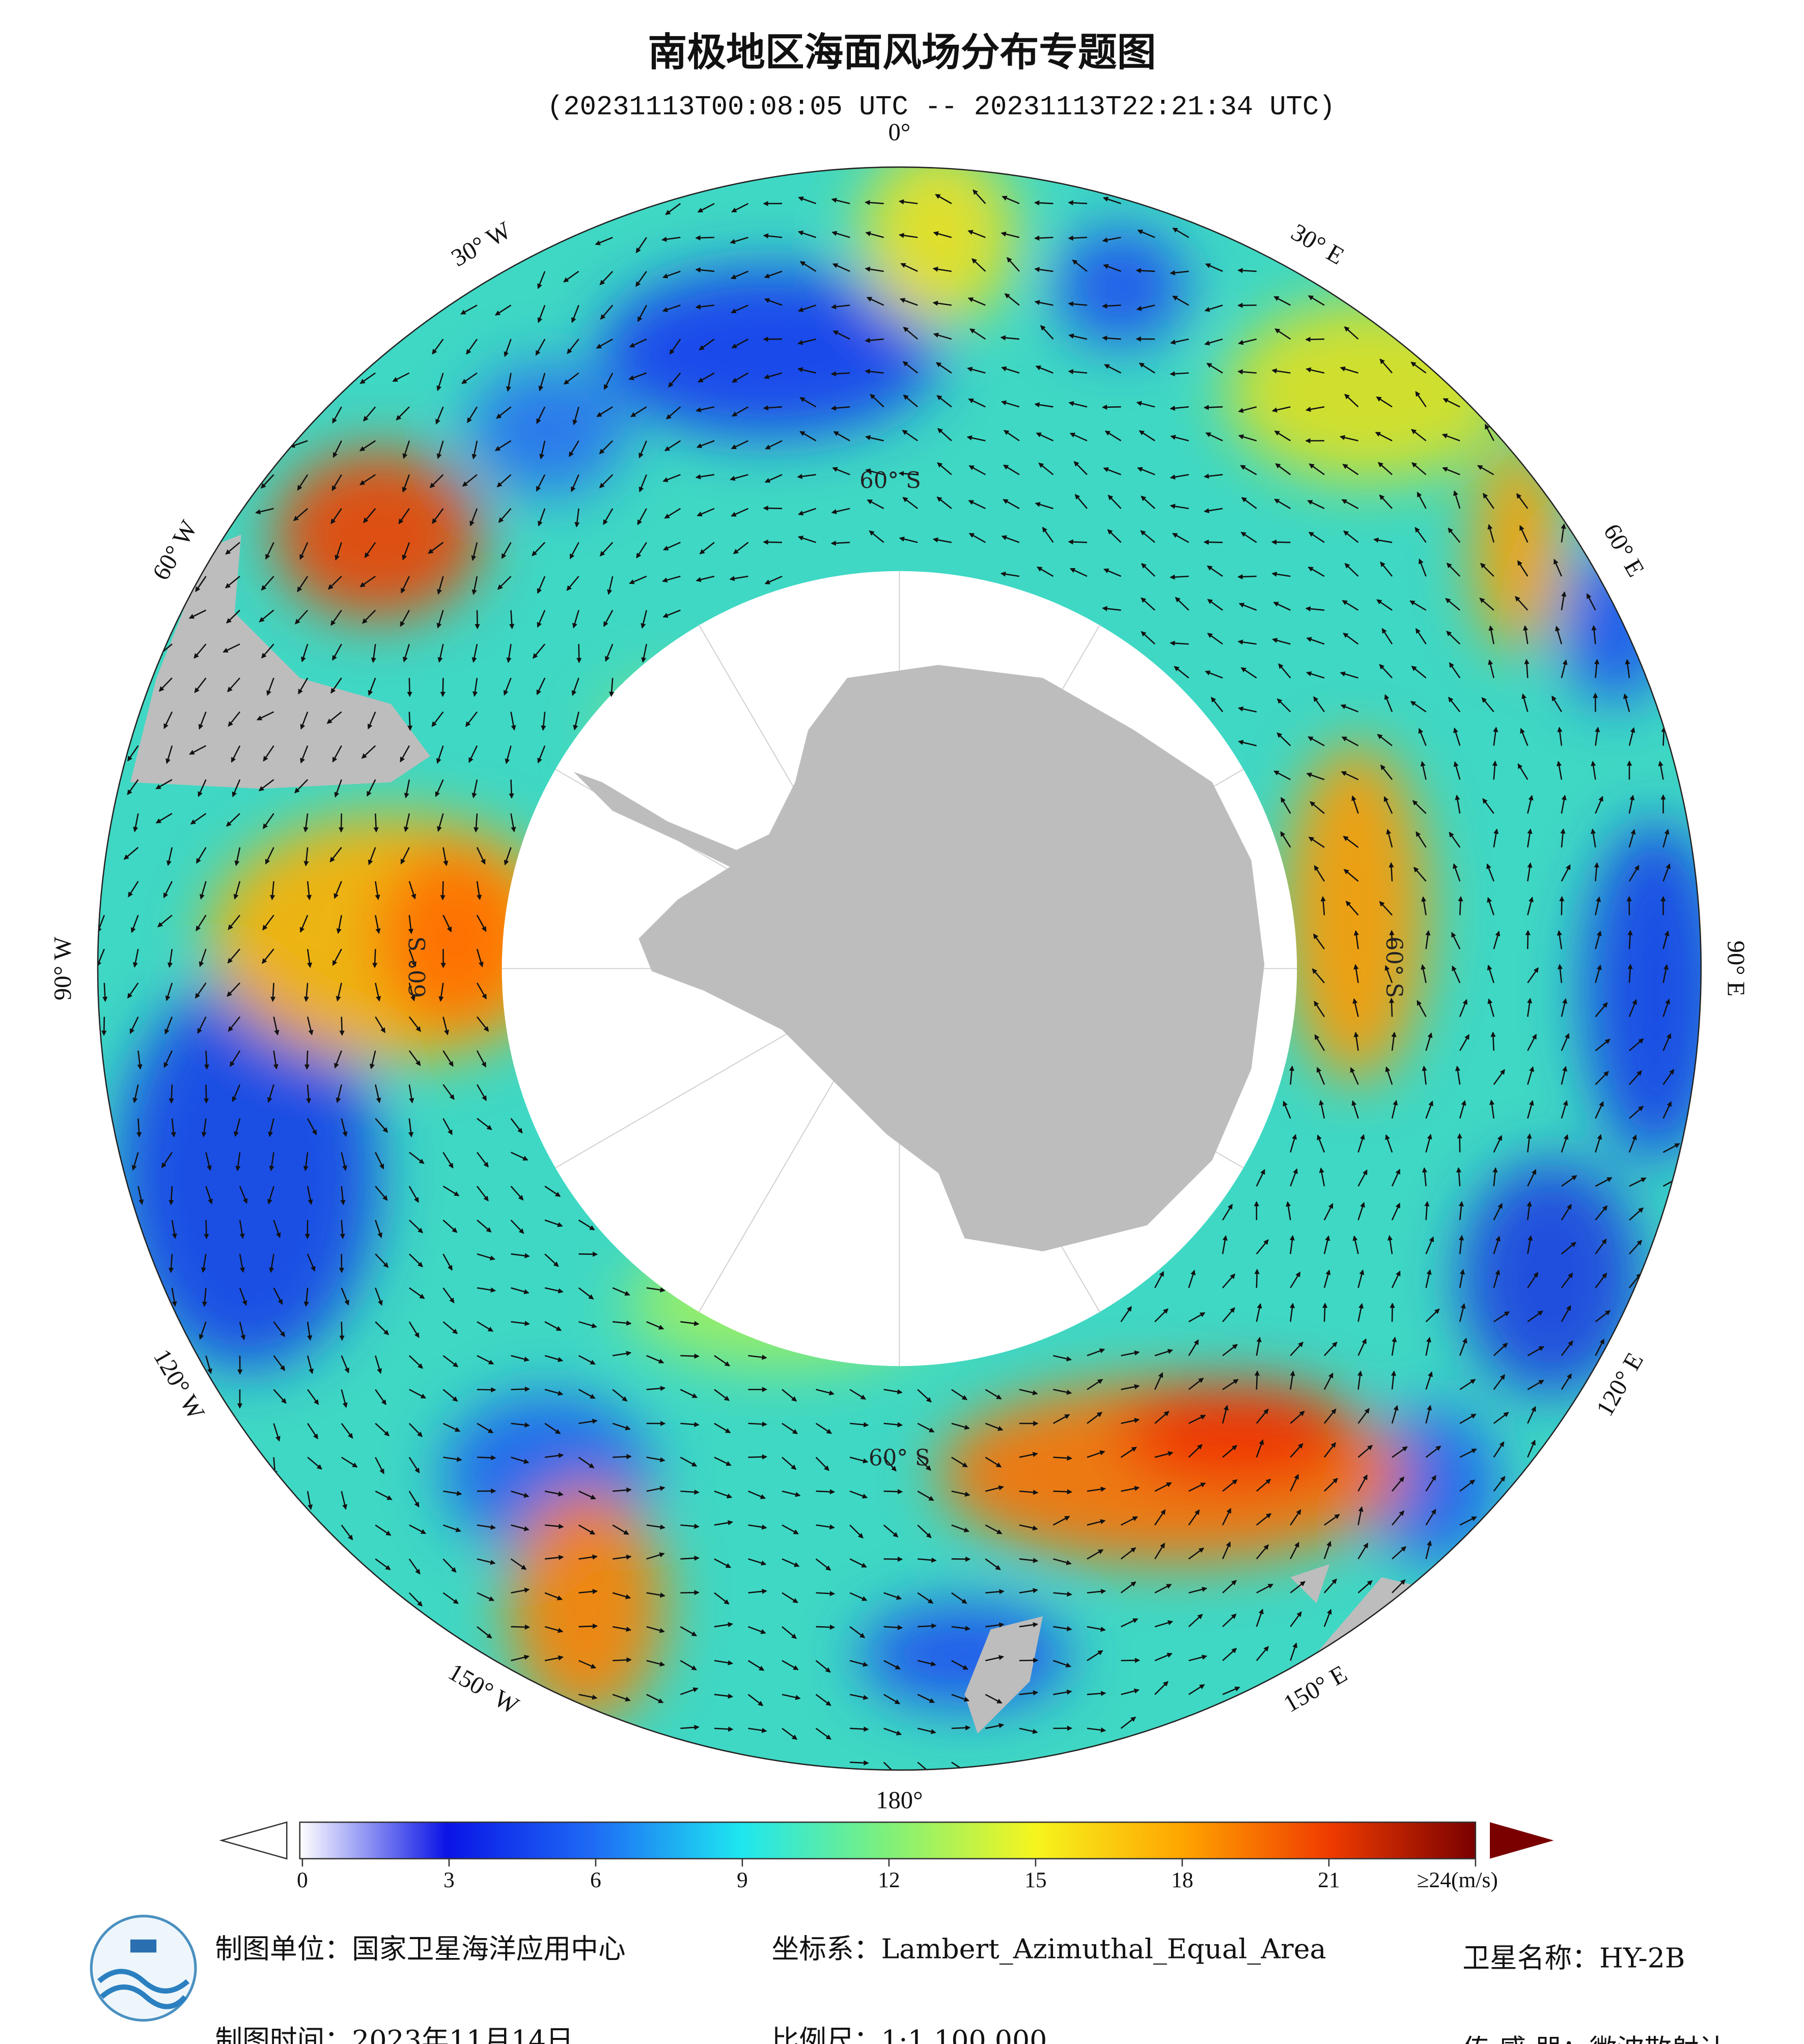 The image size is (1804, 2044). I want to click on speed-patch, so click(769, 352).